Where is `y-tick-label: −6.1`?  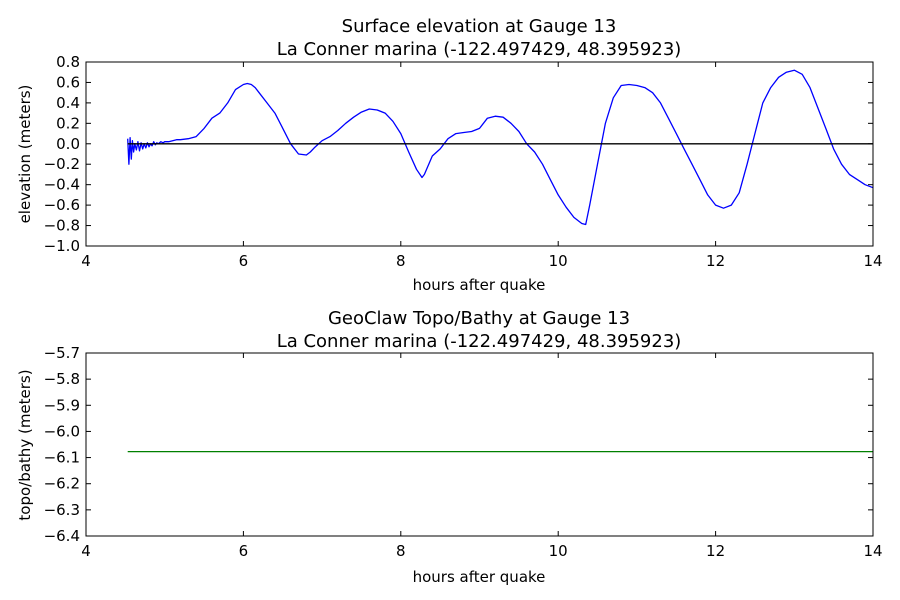 y-tick-label: −6.1 is located at coordinates (62, 458).